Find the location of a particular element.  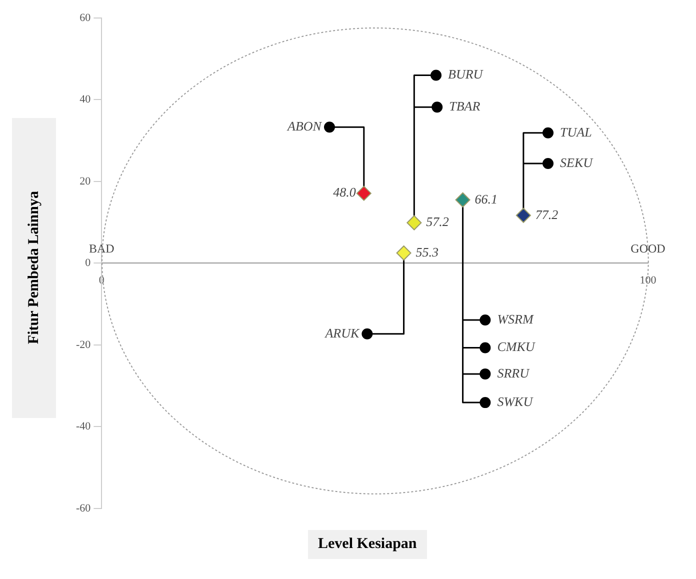

annotation: ABON is located at coordinates (304, 126).